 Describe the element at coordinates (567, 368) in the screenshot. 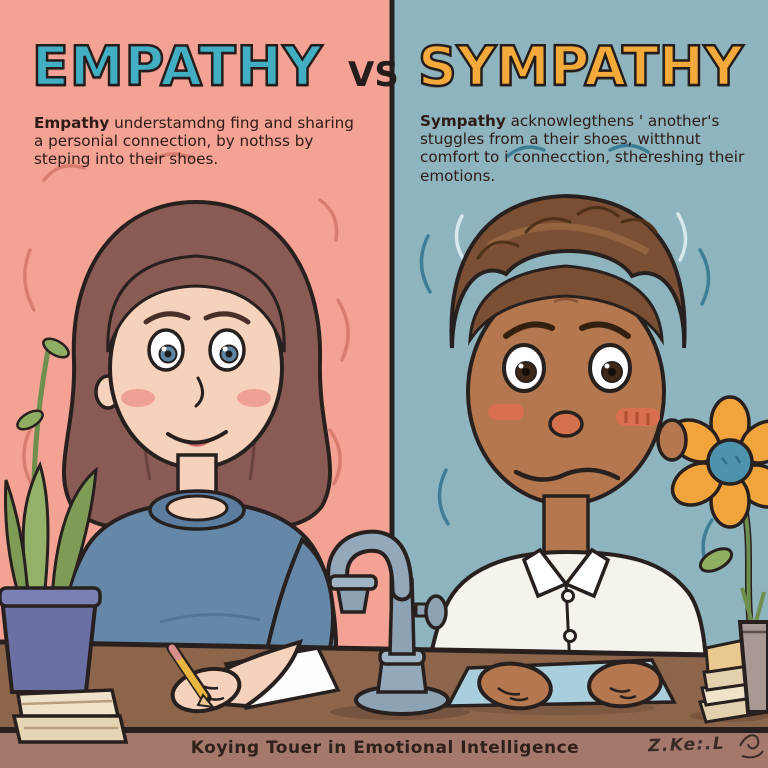

I see `man-eyes` at that location.